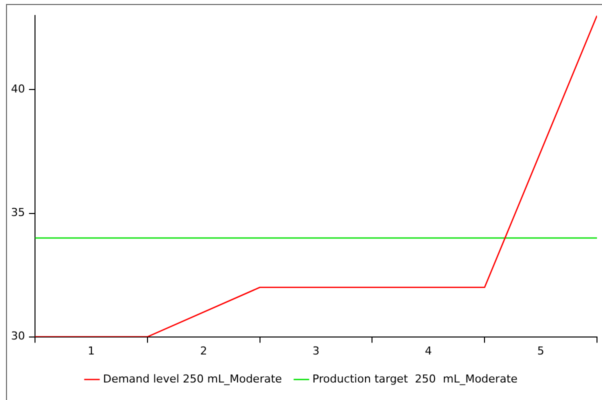 The width and height of the screenshot is (602, 400). What do you see at coordinates (17, 213) in the screenshot?
I see `y-tick-label: 35` at bounding box center [17, 213].